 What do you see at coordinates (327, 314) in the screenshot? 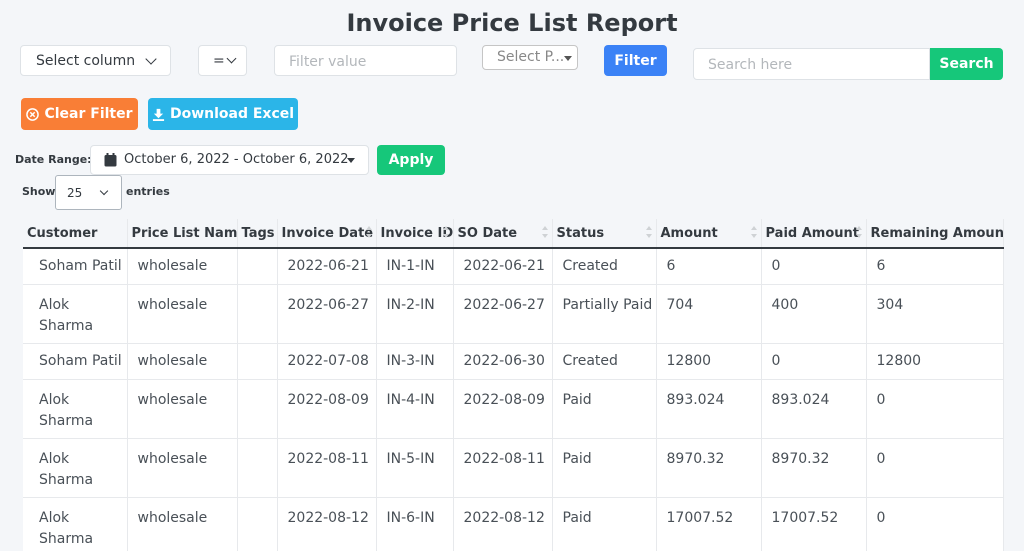
I see `invoice-date-cell: 2022-06-27` at bounding box center [327, 314].